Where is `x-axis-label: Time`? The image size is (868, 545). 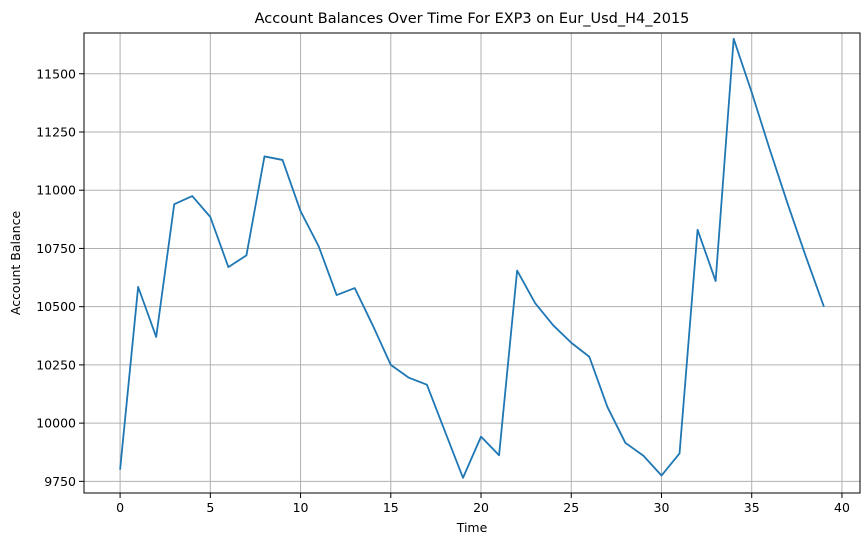
x-axis-label: Time is located at coordinates (472, 527).